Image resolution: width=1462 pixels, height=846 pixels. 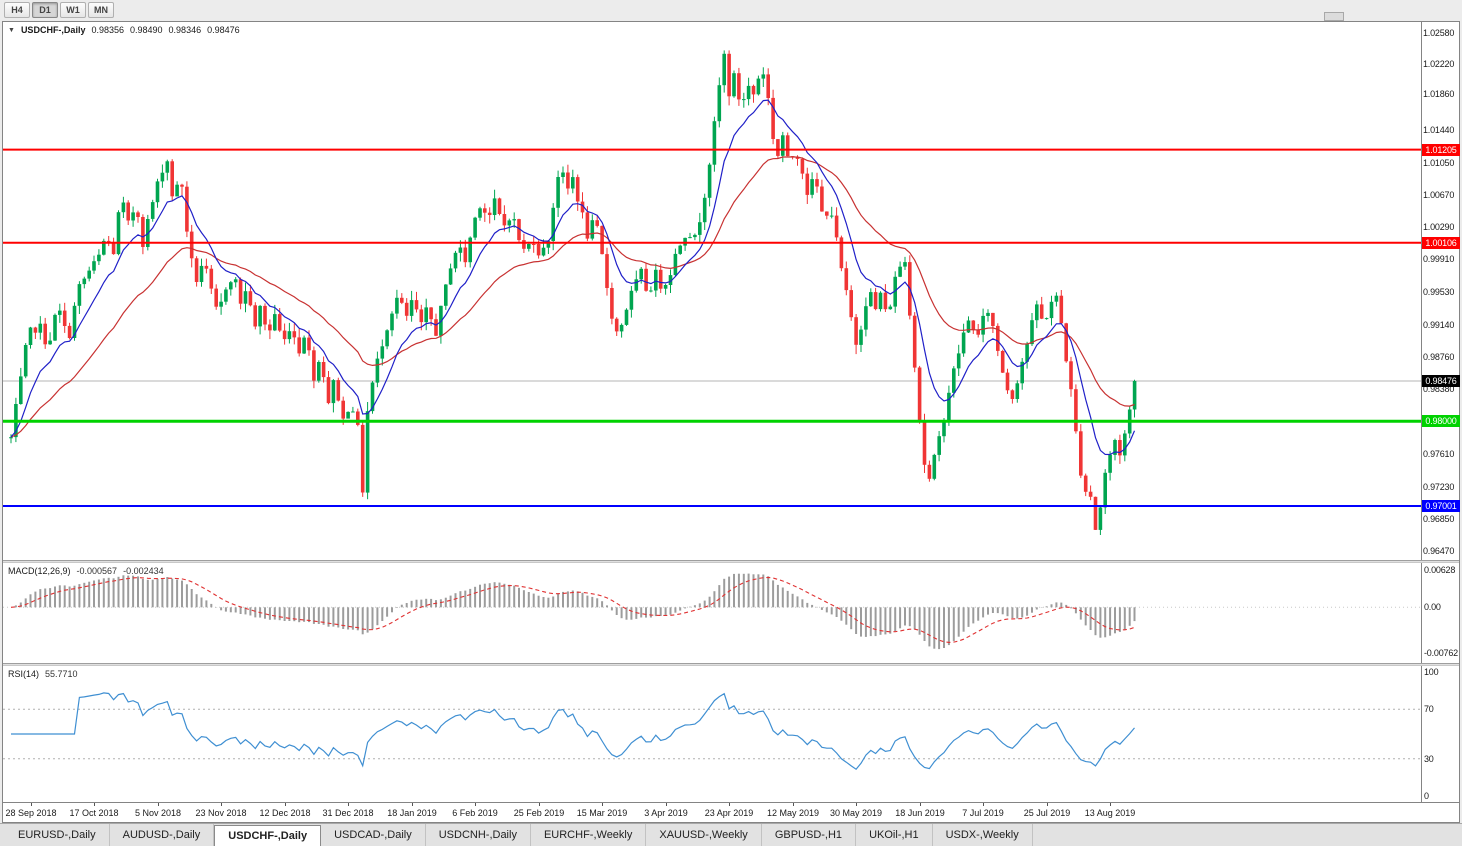 I want to click on price-tick-label: 1.01860, so click(x=1439, y=94).